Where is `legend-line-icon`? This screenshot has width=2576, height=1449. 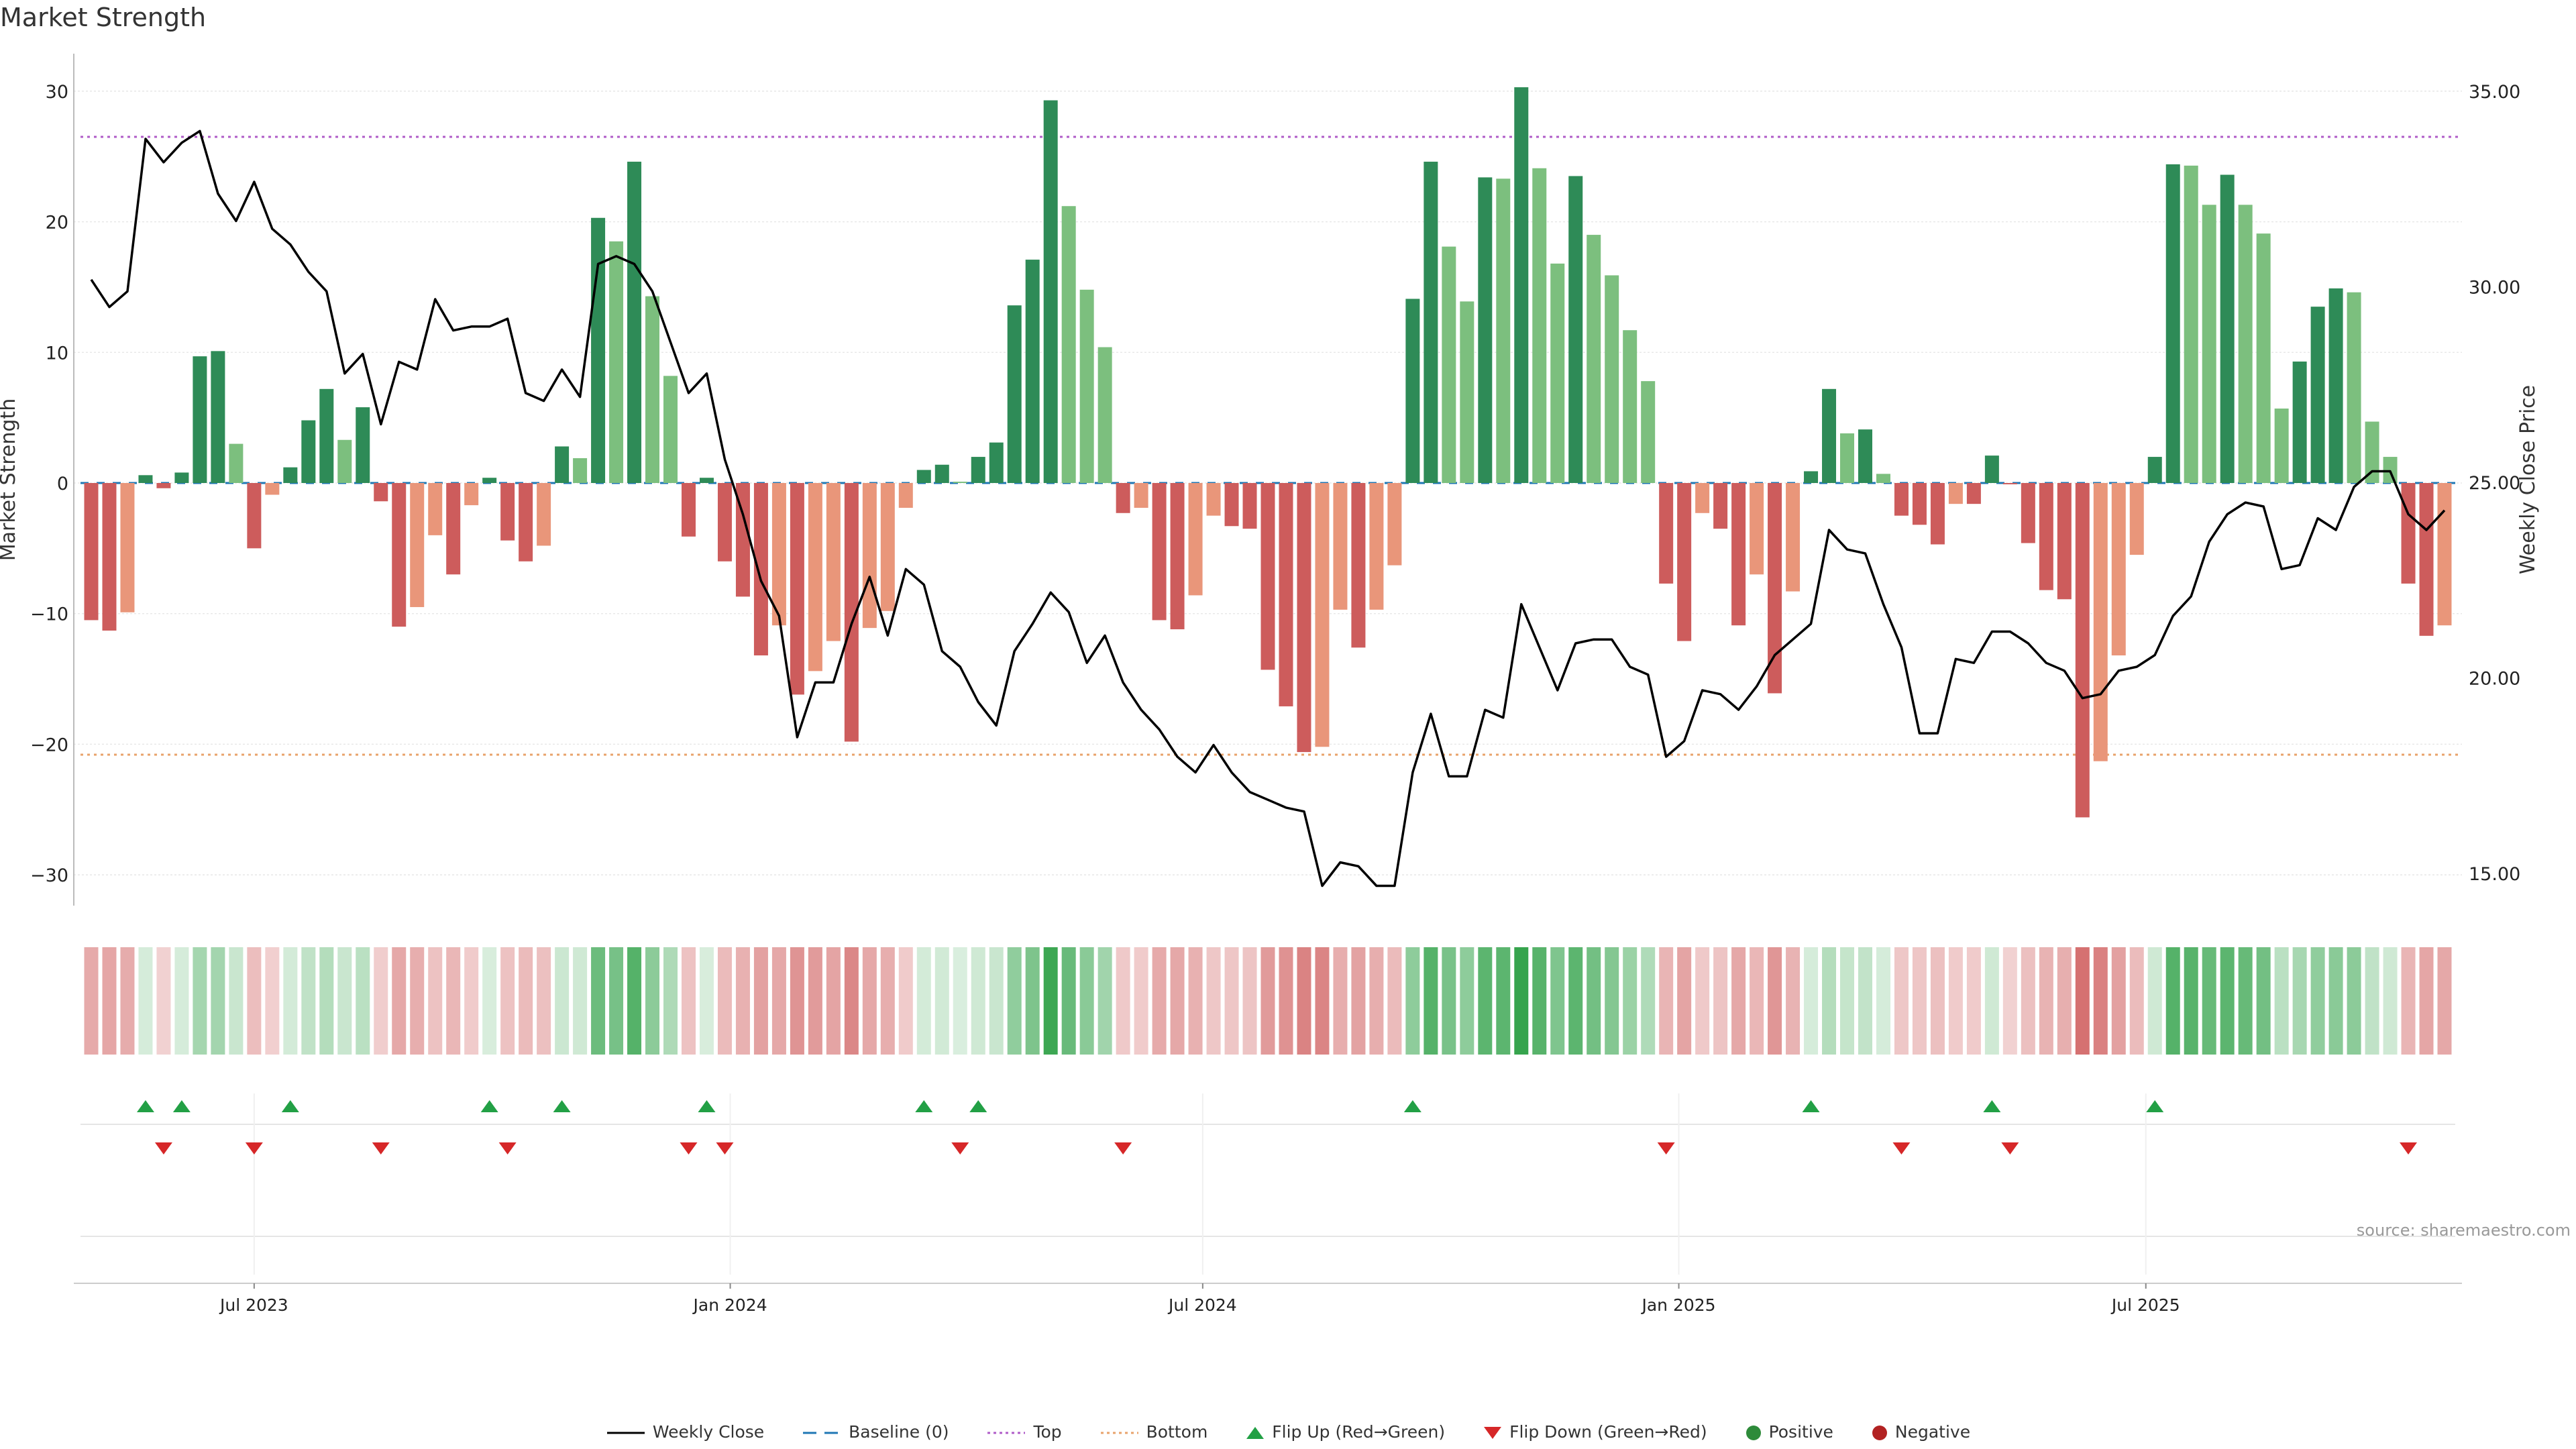
legend-line-icon is located at coordinates (625, 1433).